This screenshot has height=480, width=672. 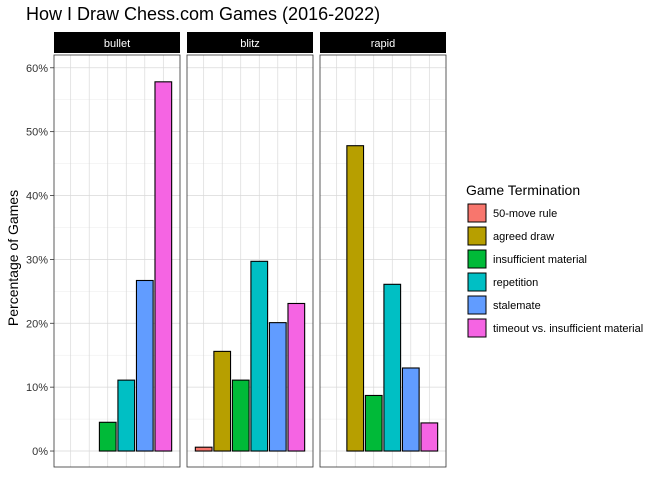 I want to click on y-tick-label: 0%, so click(x=40, y=452).